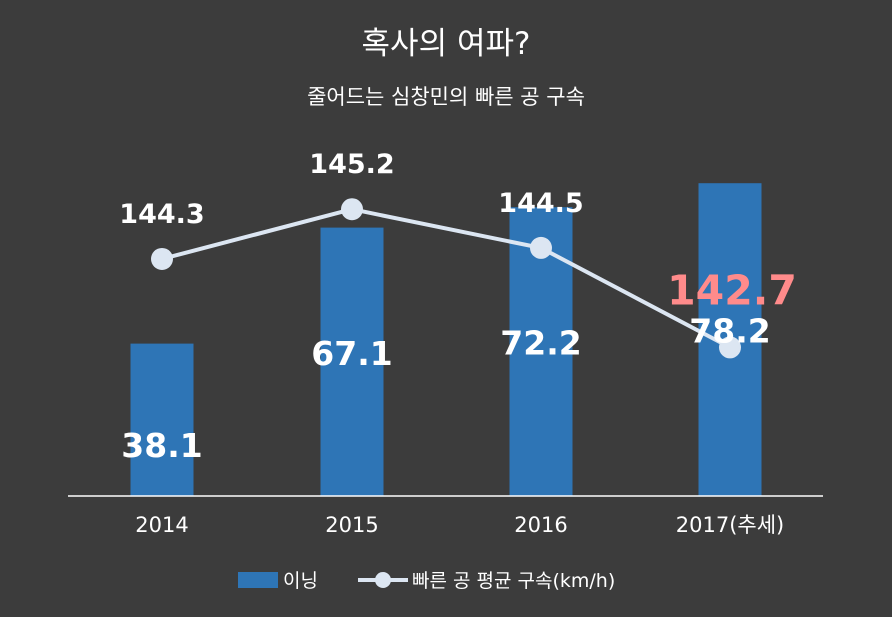  I want to click on speed-value-label-1: 145.2, so click(351, 164).